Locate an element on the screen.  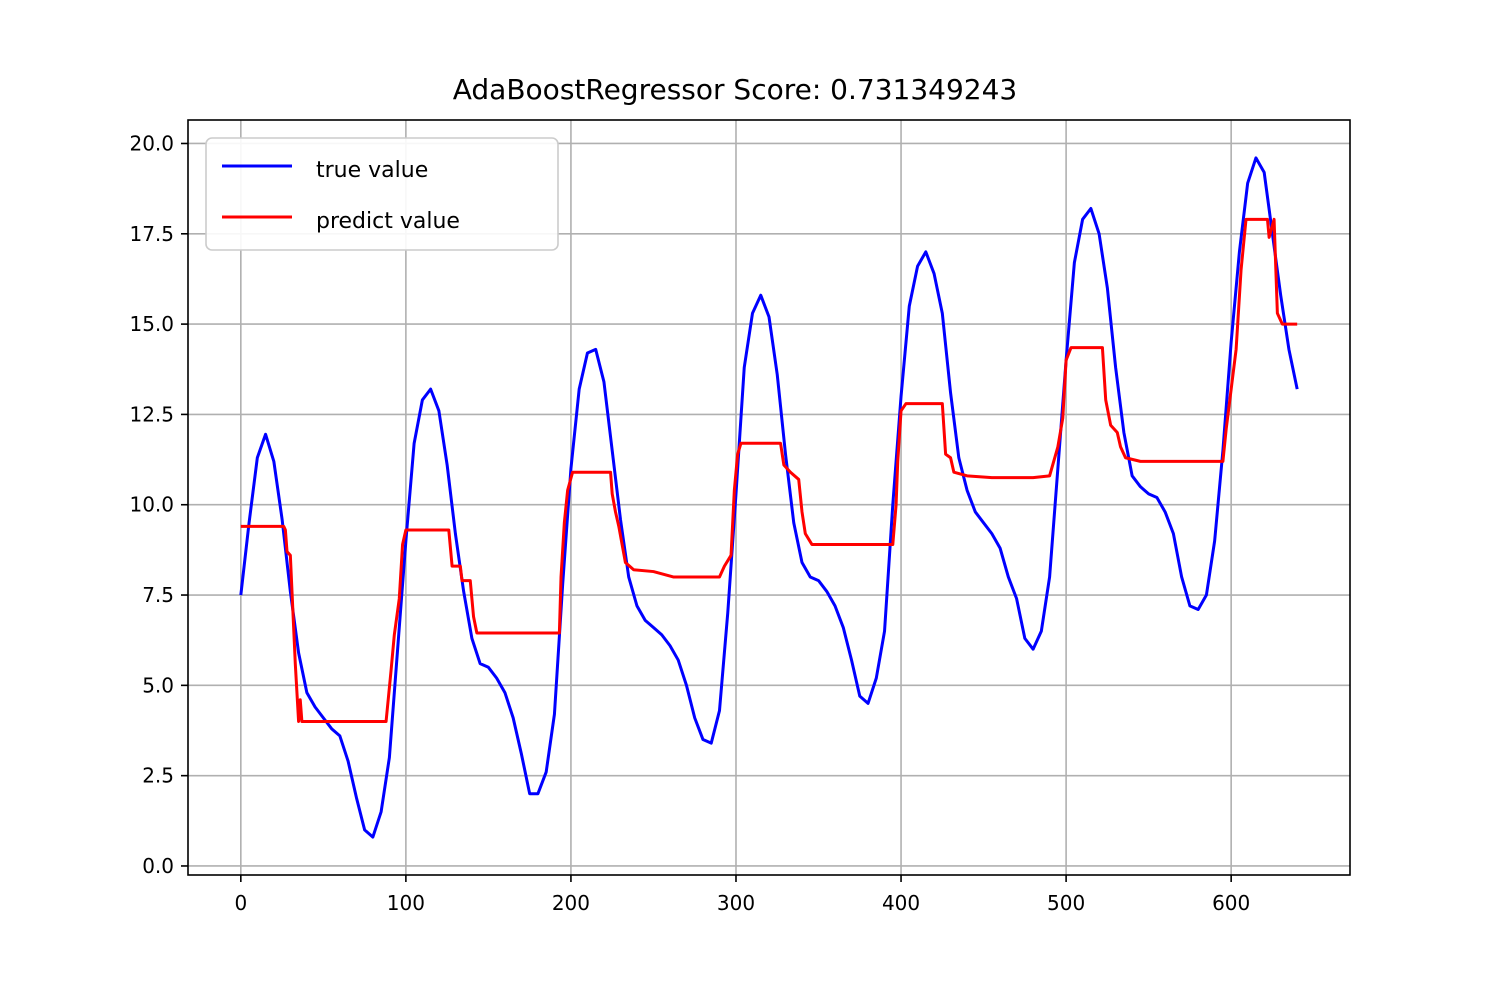
y-tick-label: 0.0 is located at coordinates (158, 866).